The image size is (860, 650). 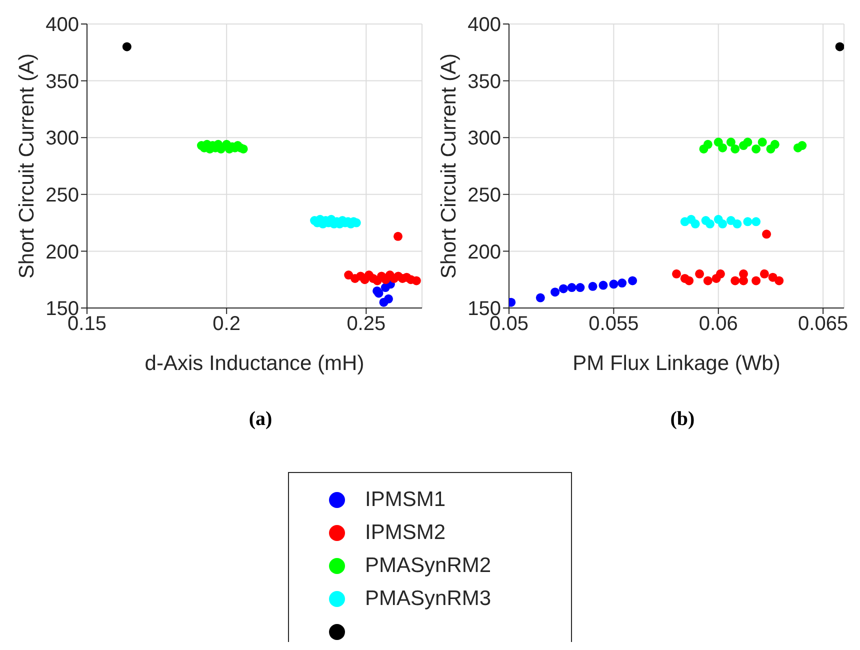 What do you see at coordinates (405, 532) in the screenshot?
I see `legend-label: IPMSM2` at bounding box center [405, 532].